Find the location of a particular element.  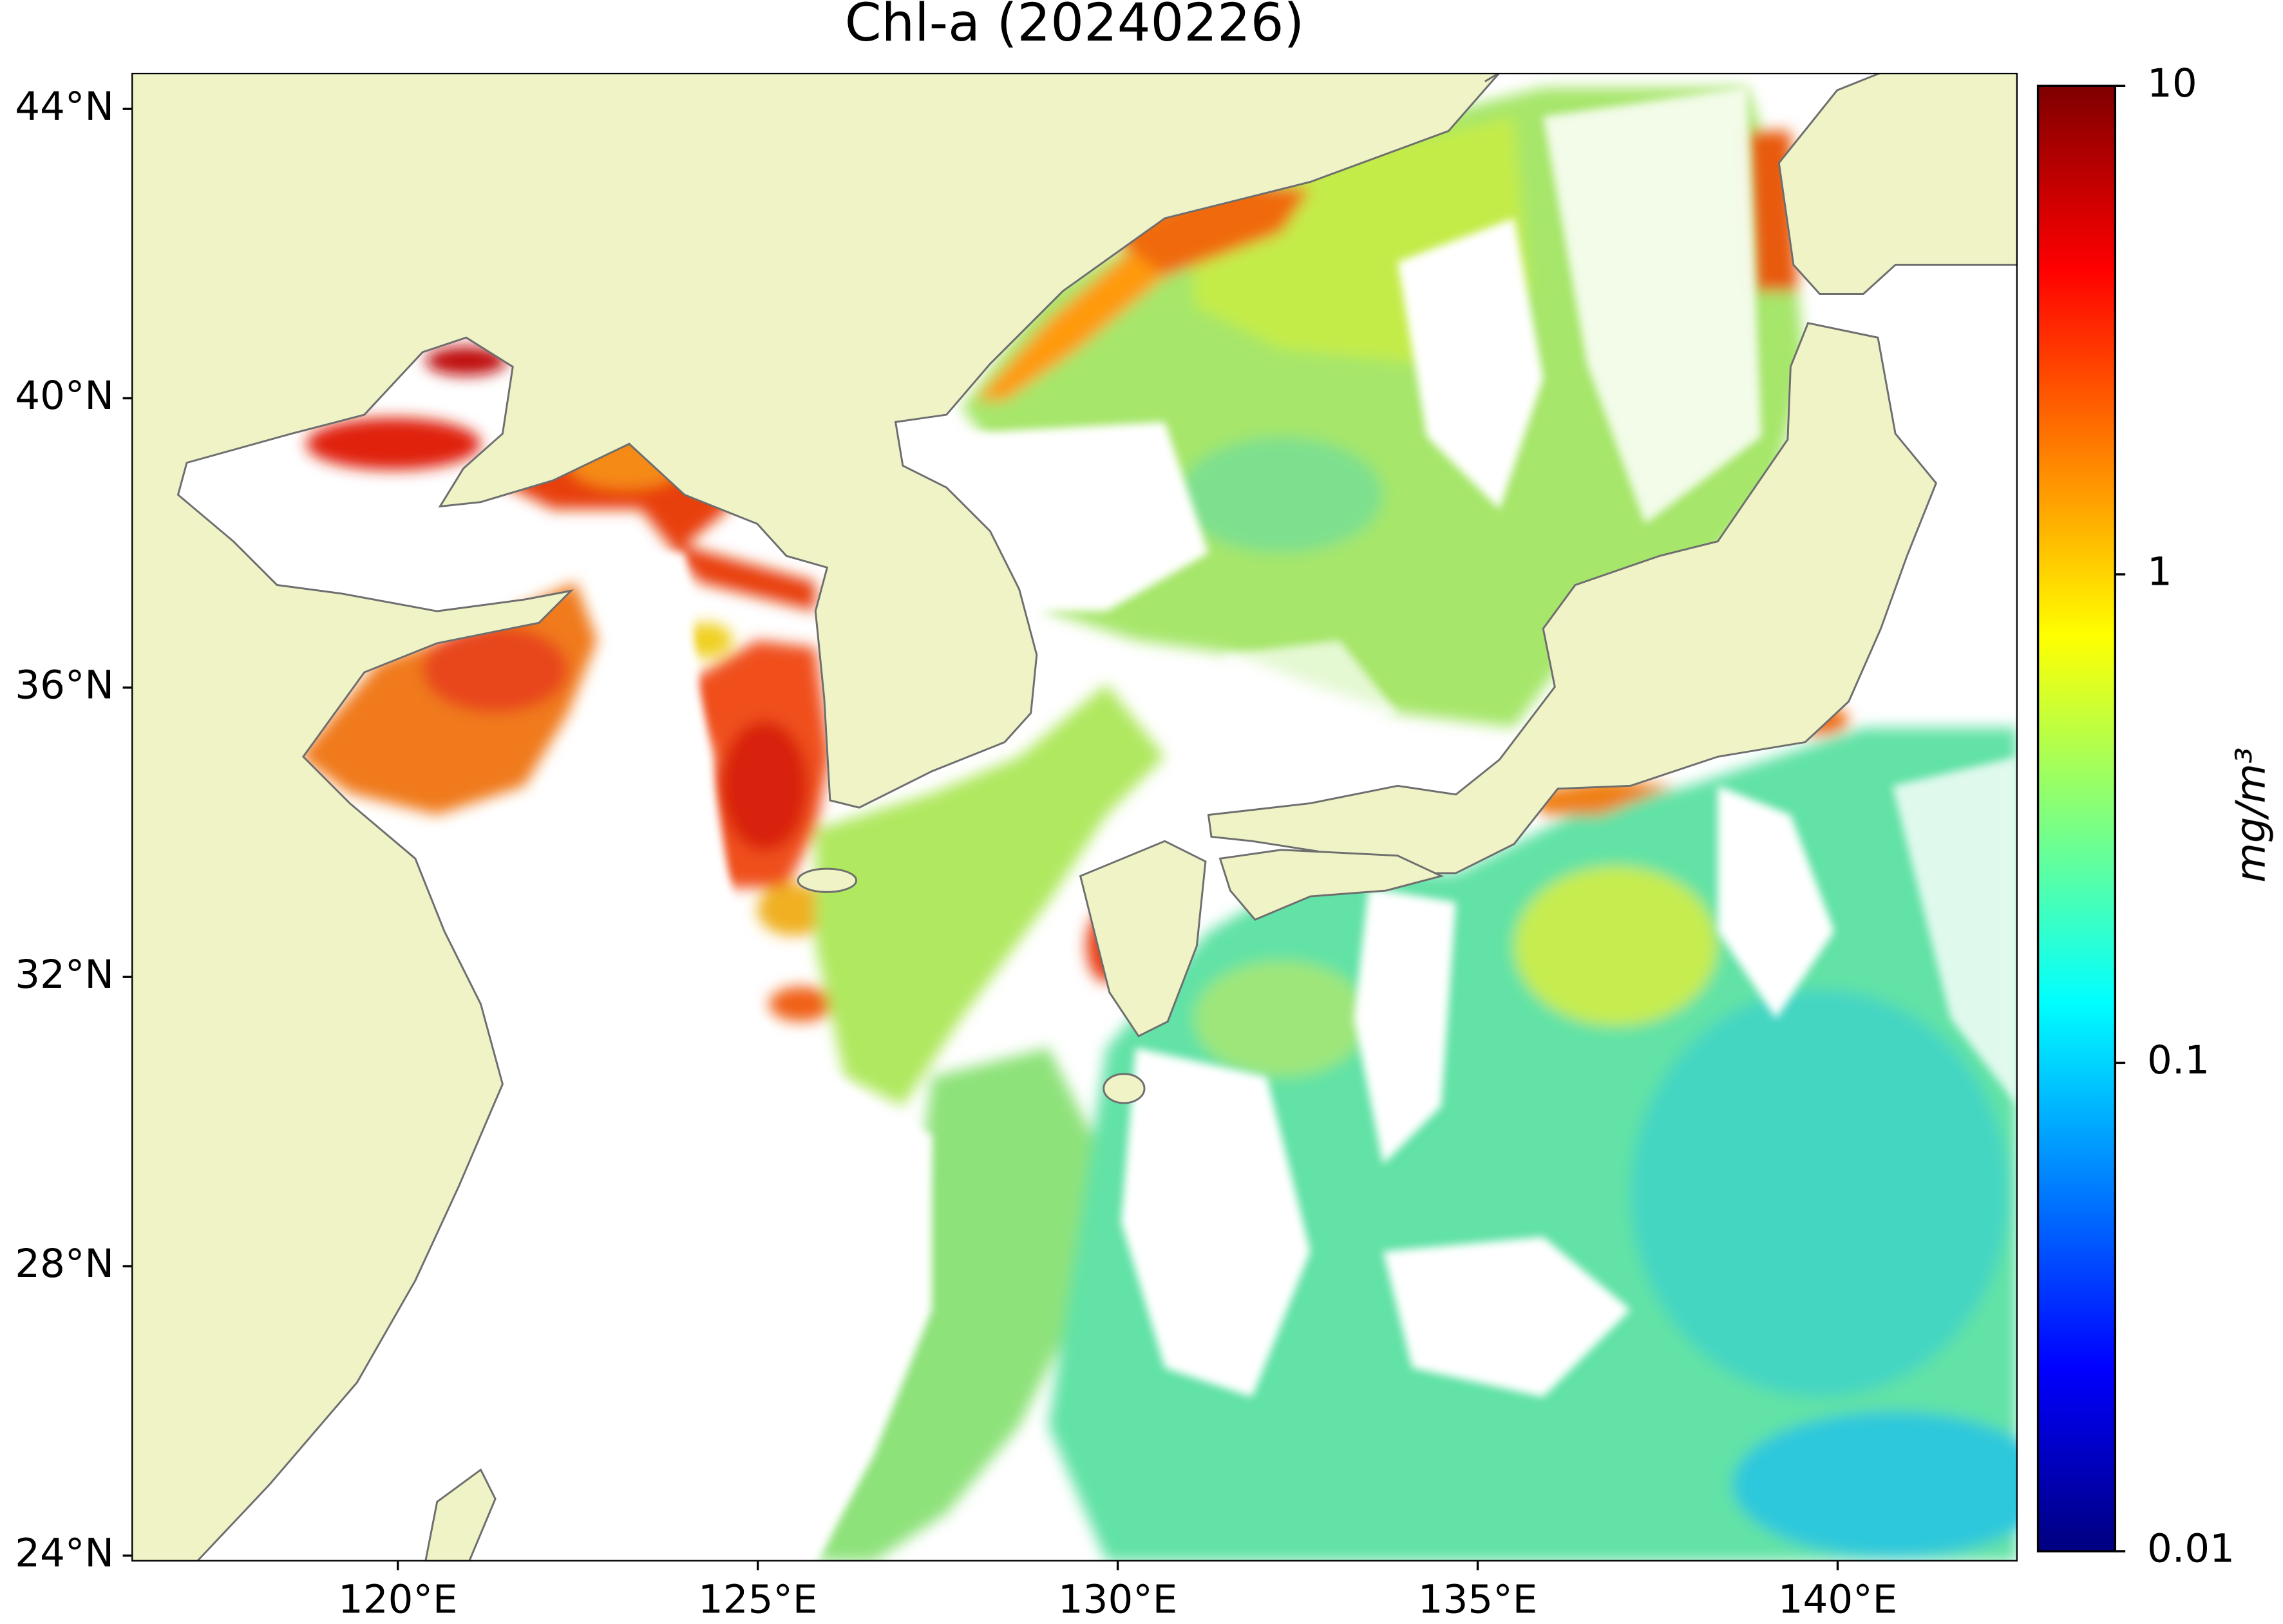

lat-tick-label: 40°N is located at coordinates (64, 396).